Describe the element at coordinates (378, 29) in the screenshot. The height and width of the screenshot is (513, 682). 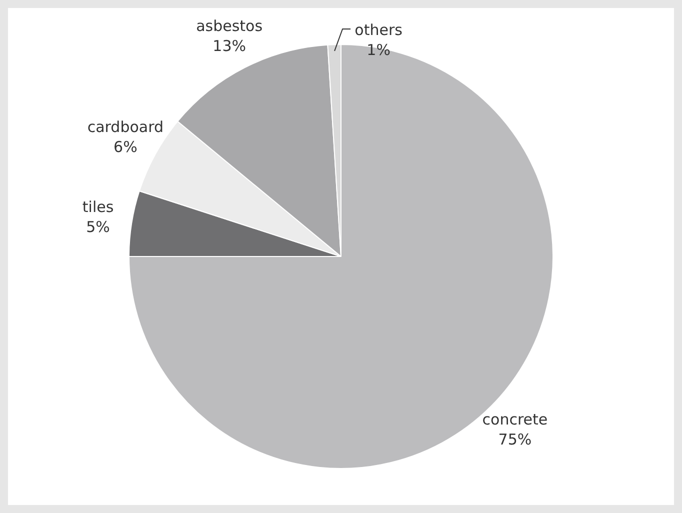
I see `slice-label: others` at that location.